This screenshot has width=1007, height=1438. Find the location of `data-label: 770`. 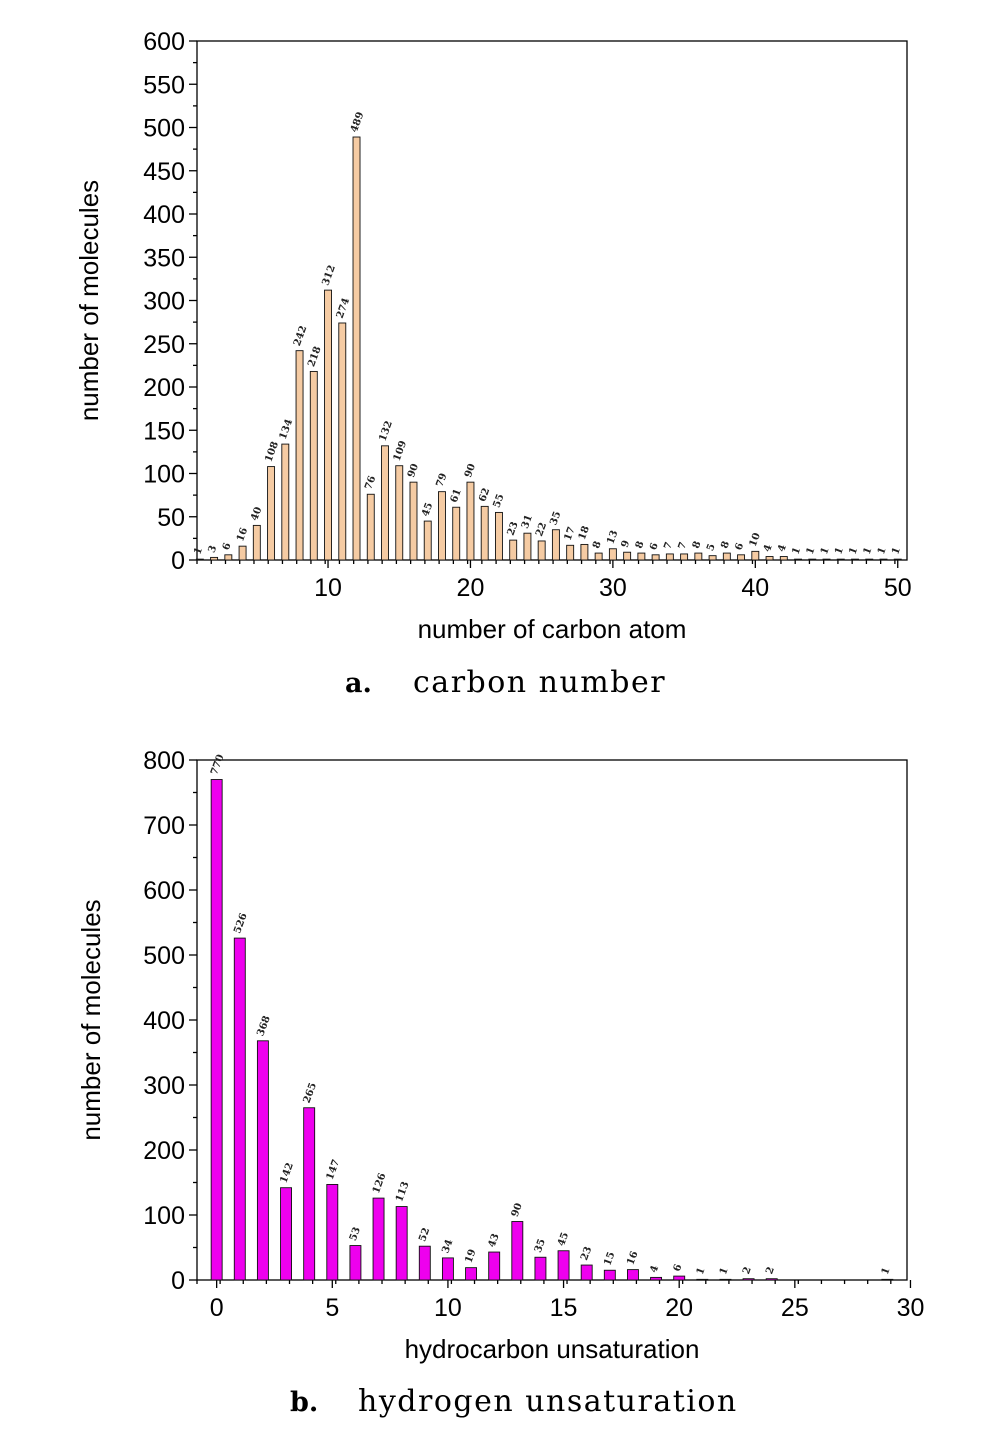

data-label: 770 is located at coordinates (217, 764).